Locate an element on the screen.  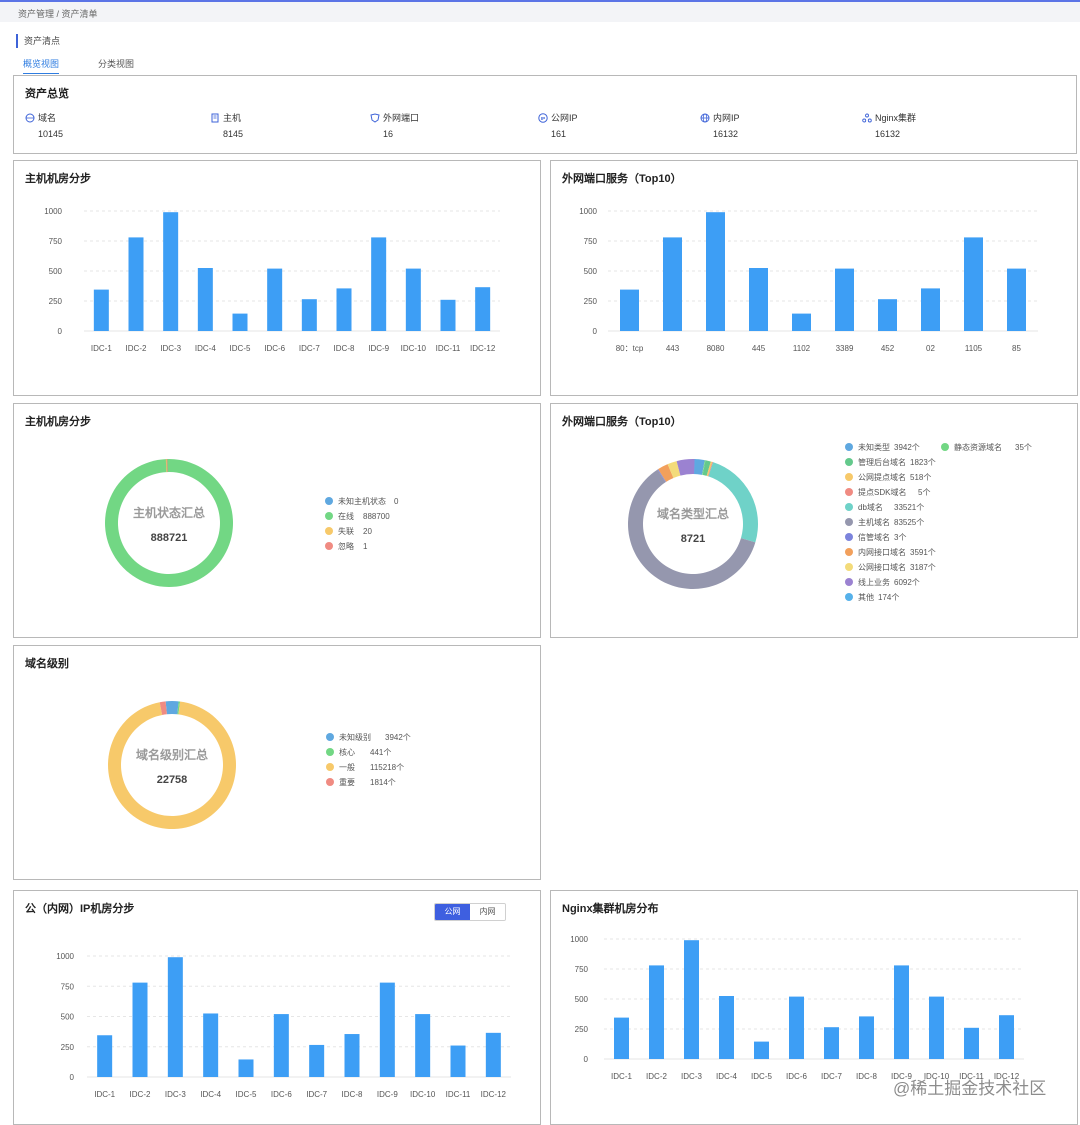
summary-item-private-ip: 内网IP 16132 is located at coordinates (720, 125).